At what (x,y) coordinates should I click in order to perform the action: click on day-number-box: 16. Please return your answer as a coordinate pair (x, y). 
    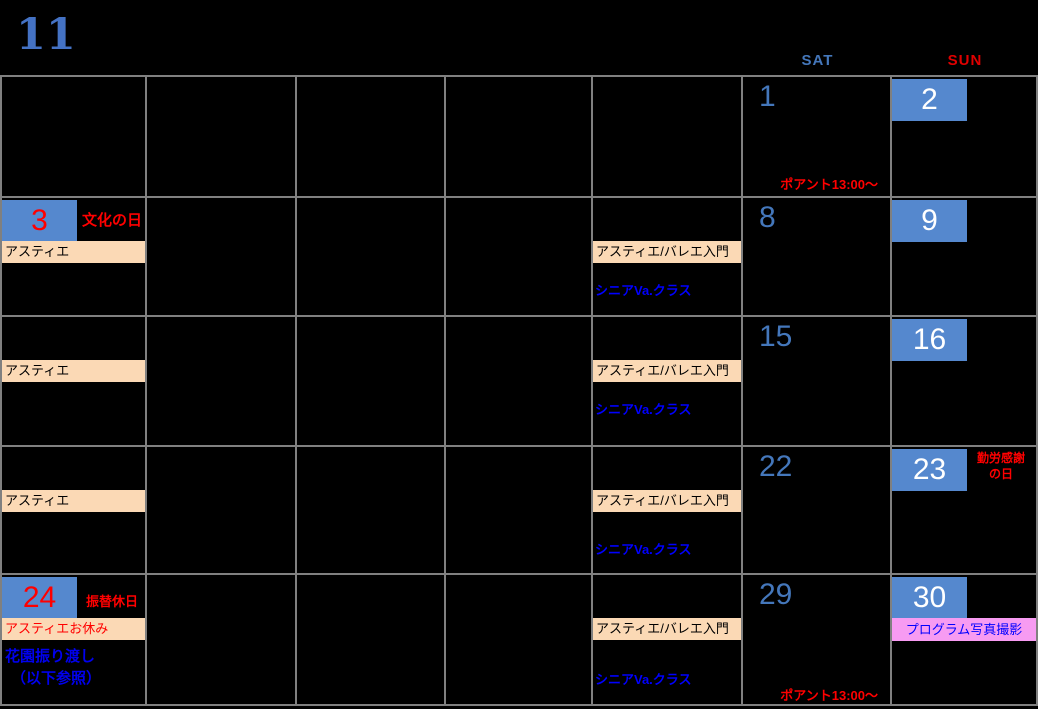
    Looking at the image, I should click on (929, 340).